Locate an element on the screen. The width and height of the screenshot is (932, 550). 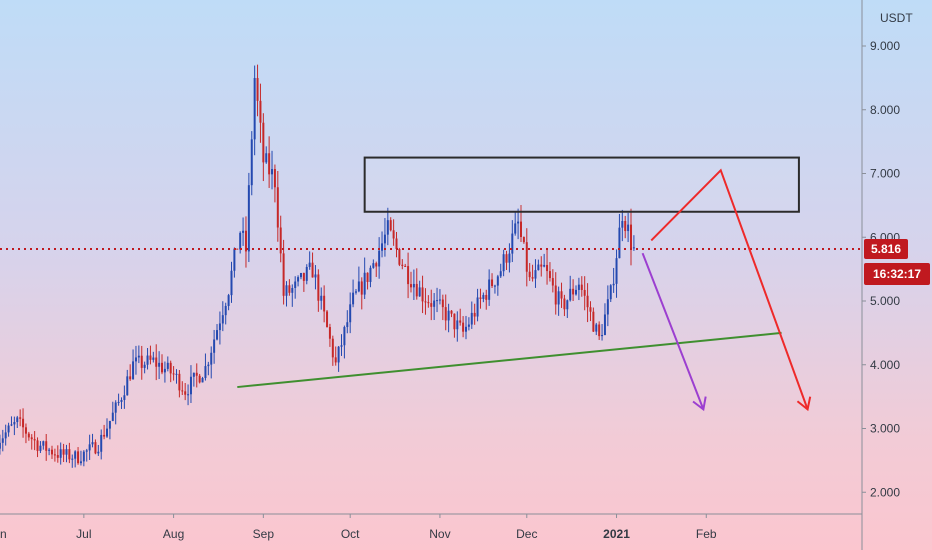
time-tick-label: Dec is located at coordinates (526, 534).